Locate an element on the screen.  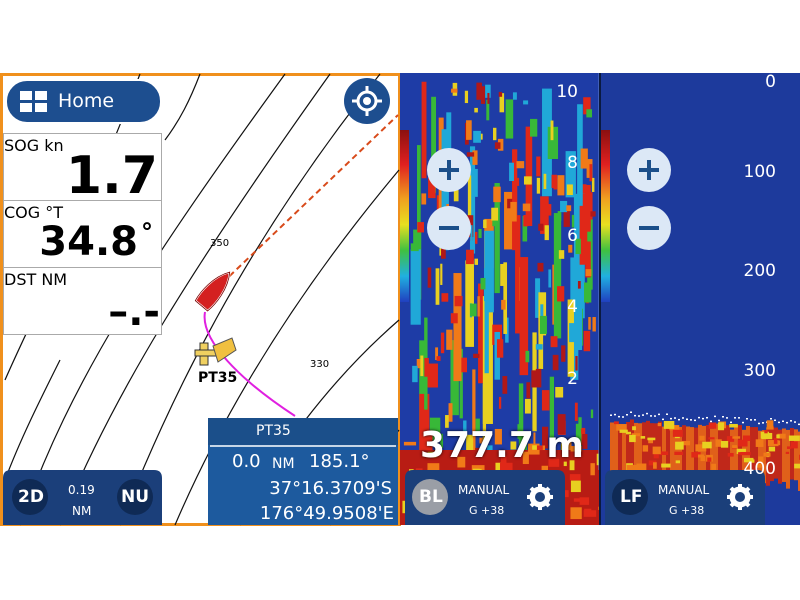
home-button is located at coordinates (83, 101).